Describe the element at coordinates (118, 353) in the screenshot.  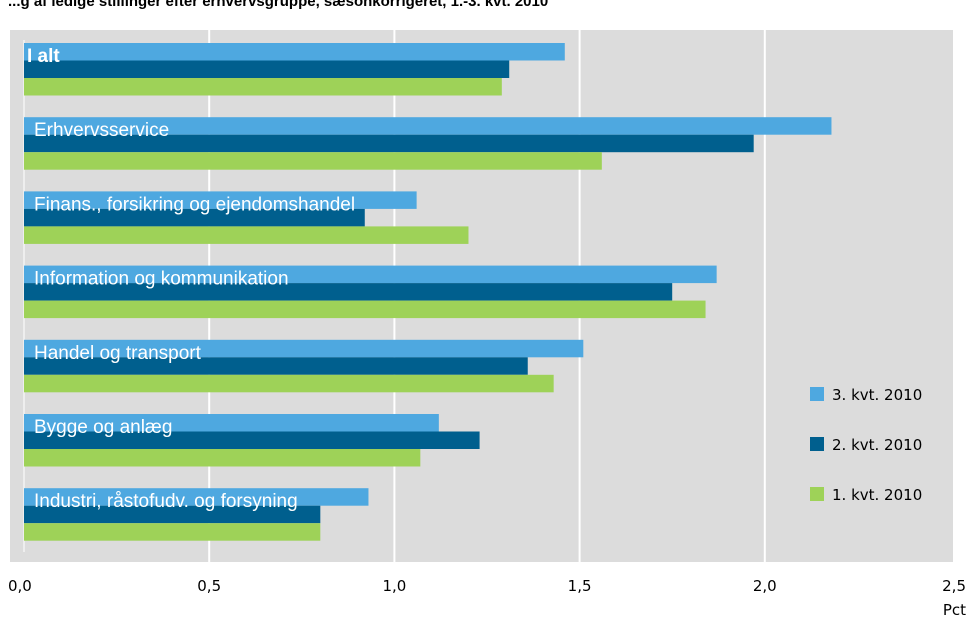
I see `category-label: Handel og transport` at that location.